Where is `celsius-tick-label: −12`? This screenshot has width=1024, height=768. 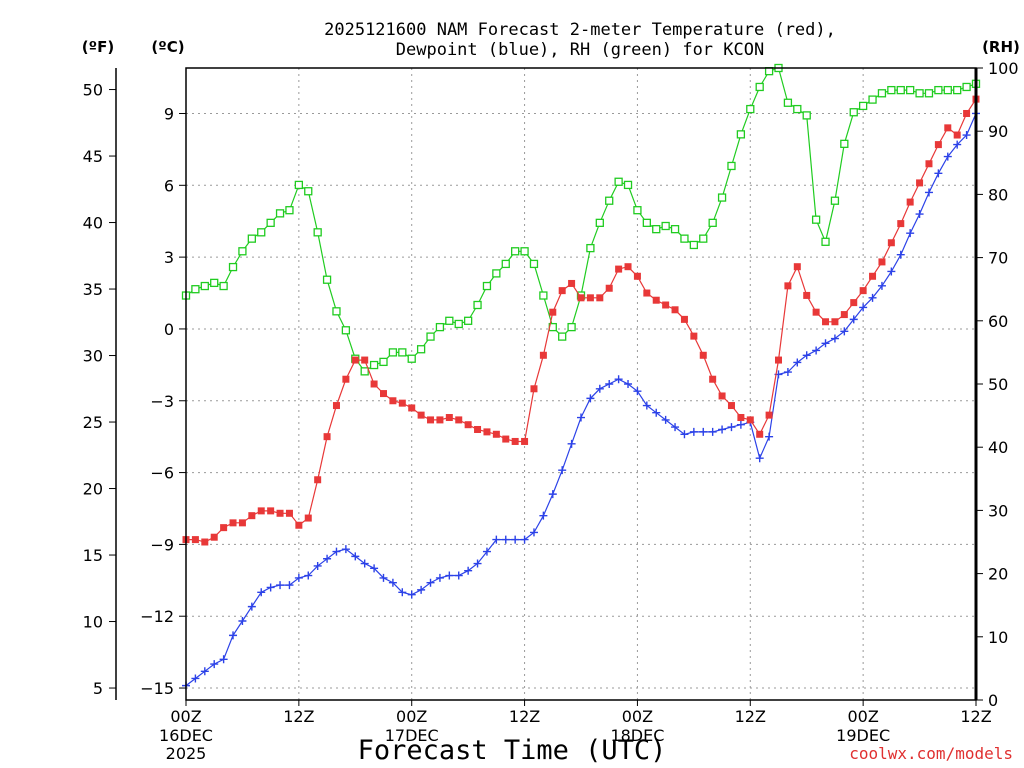
celsius-tick-label: −12 is located at coordinates (157, 616).